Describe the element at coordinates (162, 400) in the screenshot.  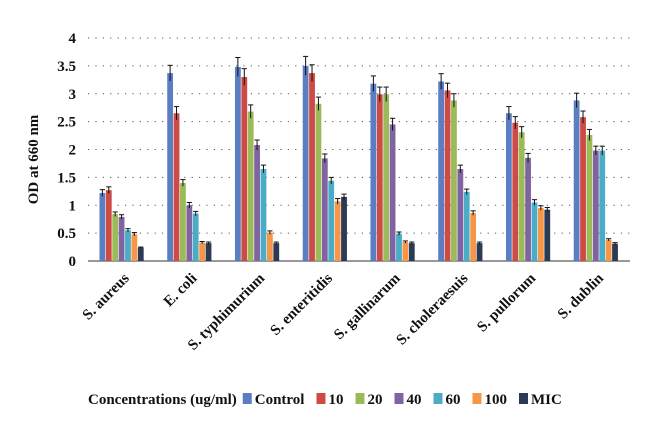
I see `legend-title: Concentrations (ug/ml)` at that location.